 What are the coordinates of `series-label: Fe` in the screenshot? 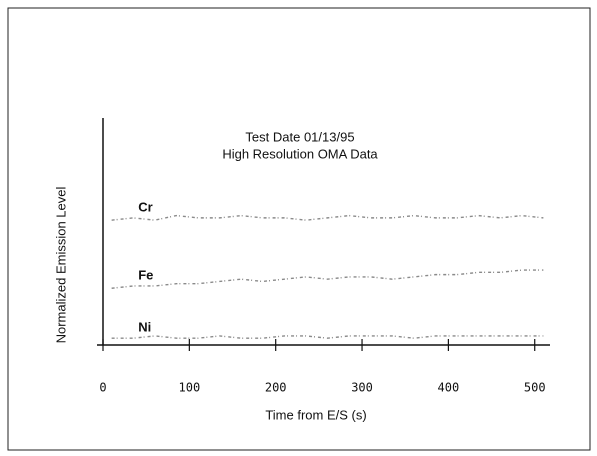 It's located at (145, 274).